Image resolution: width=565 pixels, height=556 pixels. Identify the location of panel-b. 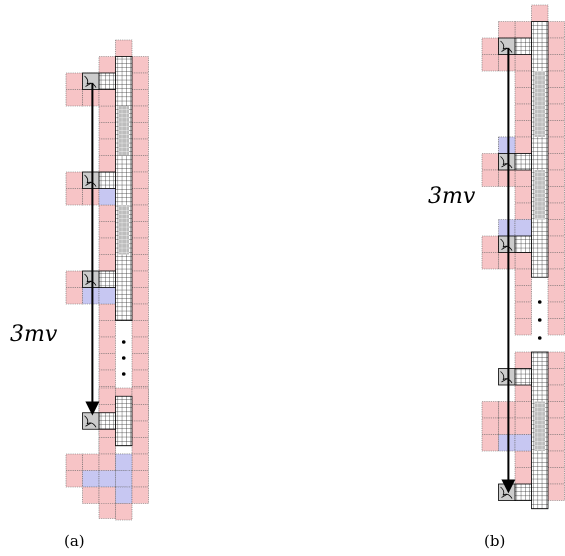
(523, 257).